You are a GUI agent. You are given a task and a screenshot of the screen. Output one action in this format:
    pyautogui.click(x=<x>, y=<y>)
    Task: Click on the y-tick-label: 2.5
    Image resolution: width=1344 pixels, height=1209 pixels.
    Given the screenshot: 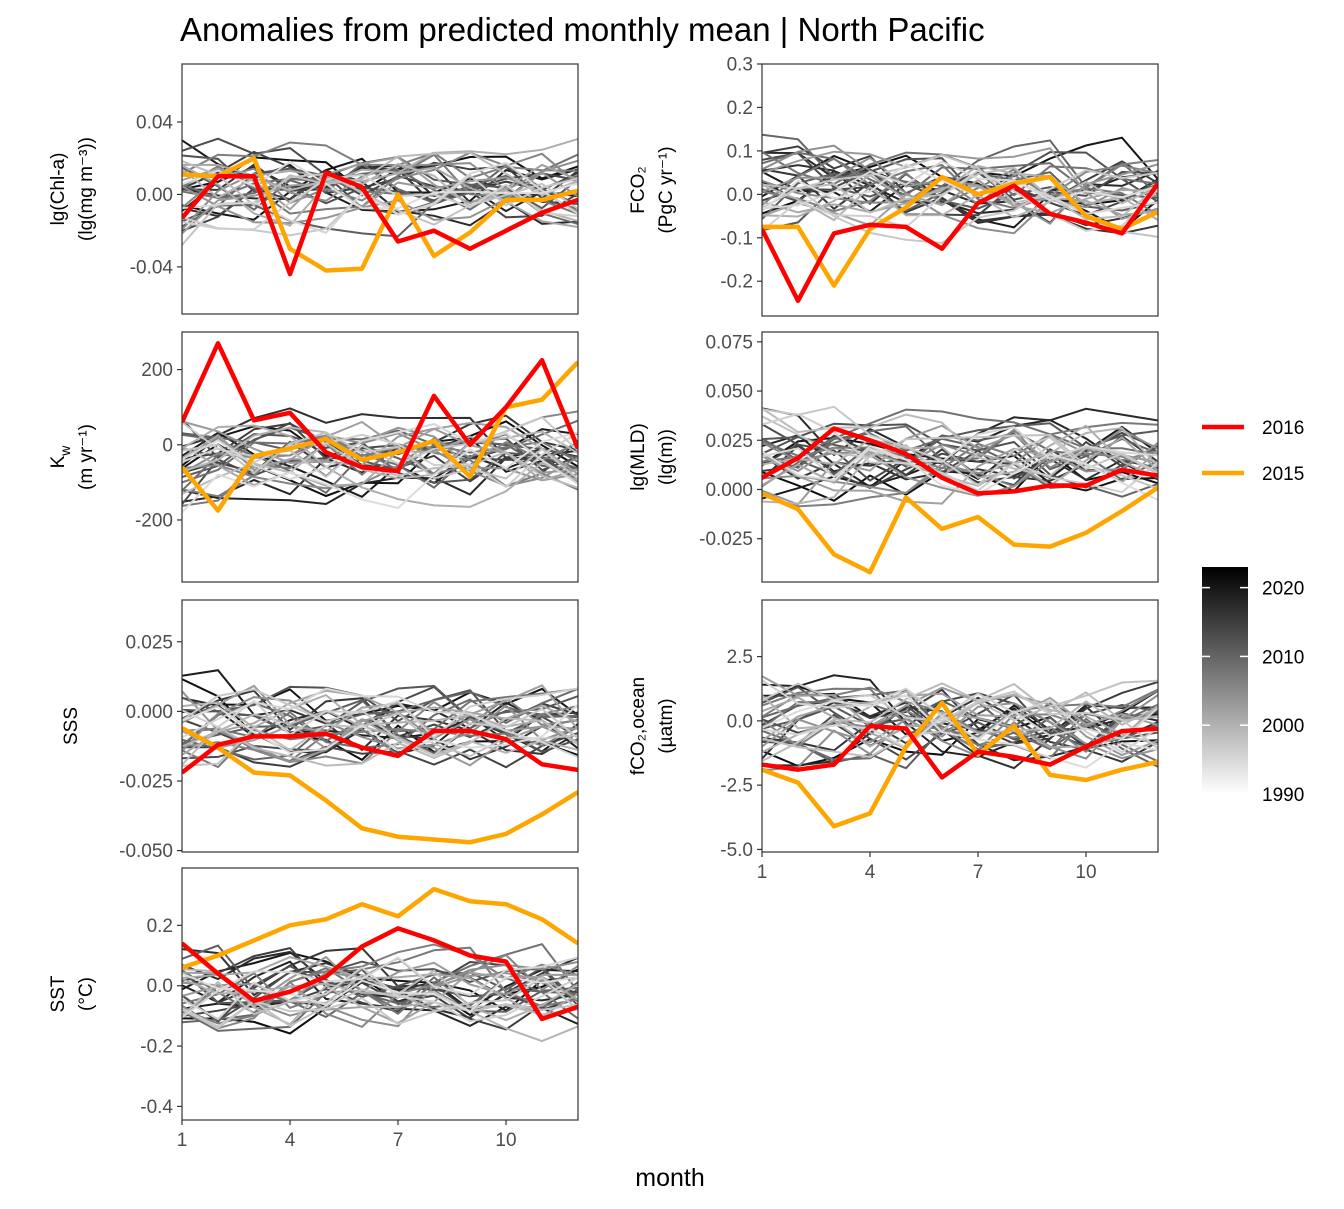 What is the action you would take?
    pyautogui.click(x=740, y=657)
    